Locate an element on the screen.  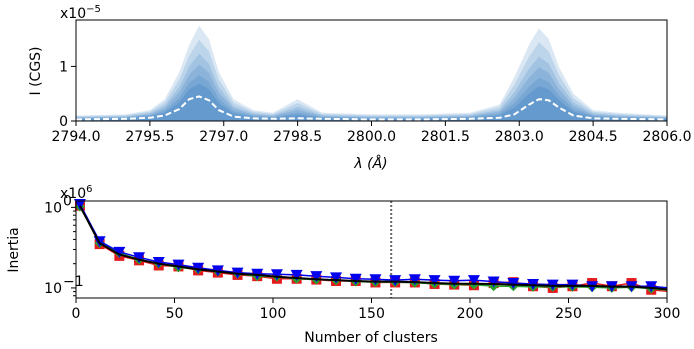
inertia-x-ticks: 0 50 100 150 200 250 300 is located at coordinates (376, 310).